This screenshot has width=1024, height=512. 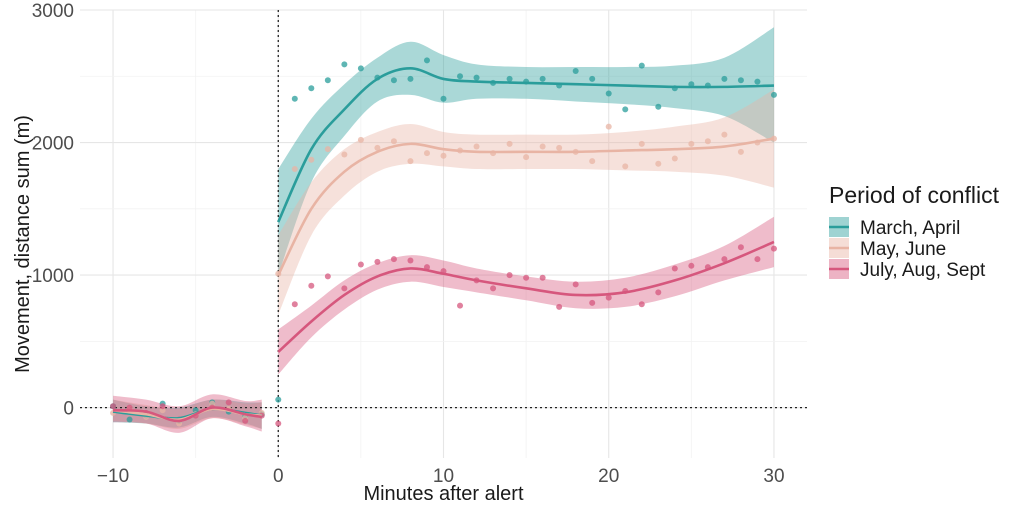 I want to click on y-tick-label: 0, so click(x=68, y=409).